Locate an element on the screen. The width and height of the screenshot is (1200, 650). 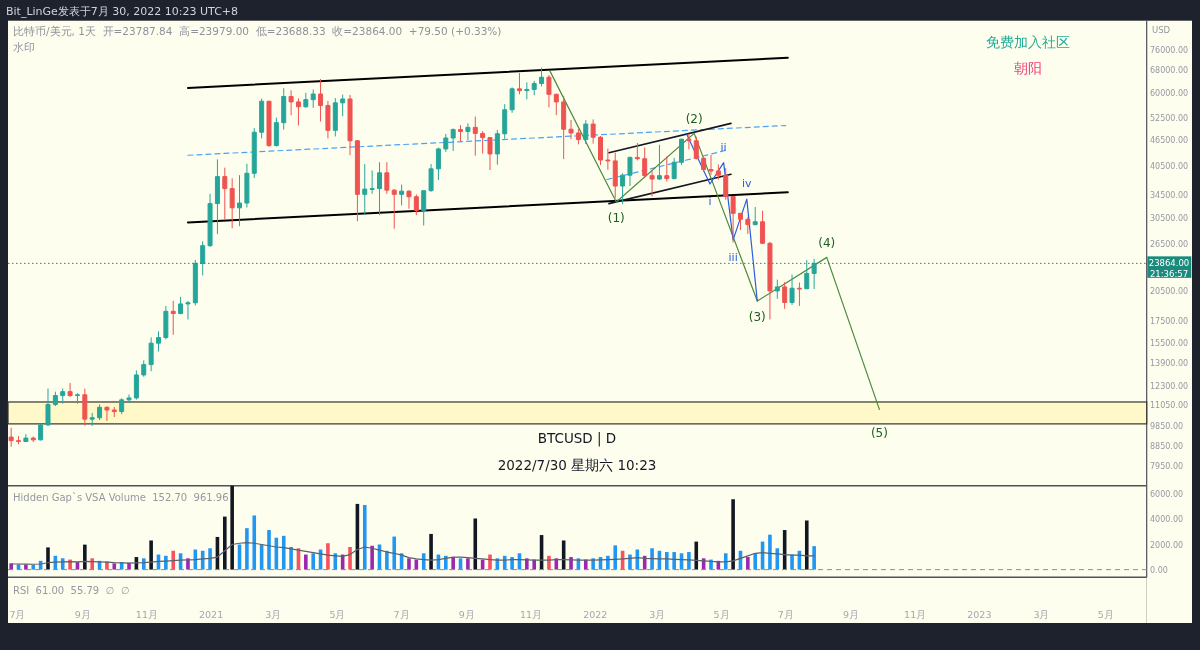
y-tick-label: 2000.00 is located at coordinates (1167, 545).